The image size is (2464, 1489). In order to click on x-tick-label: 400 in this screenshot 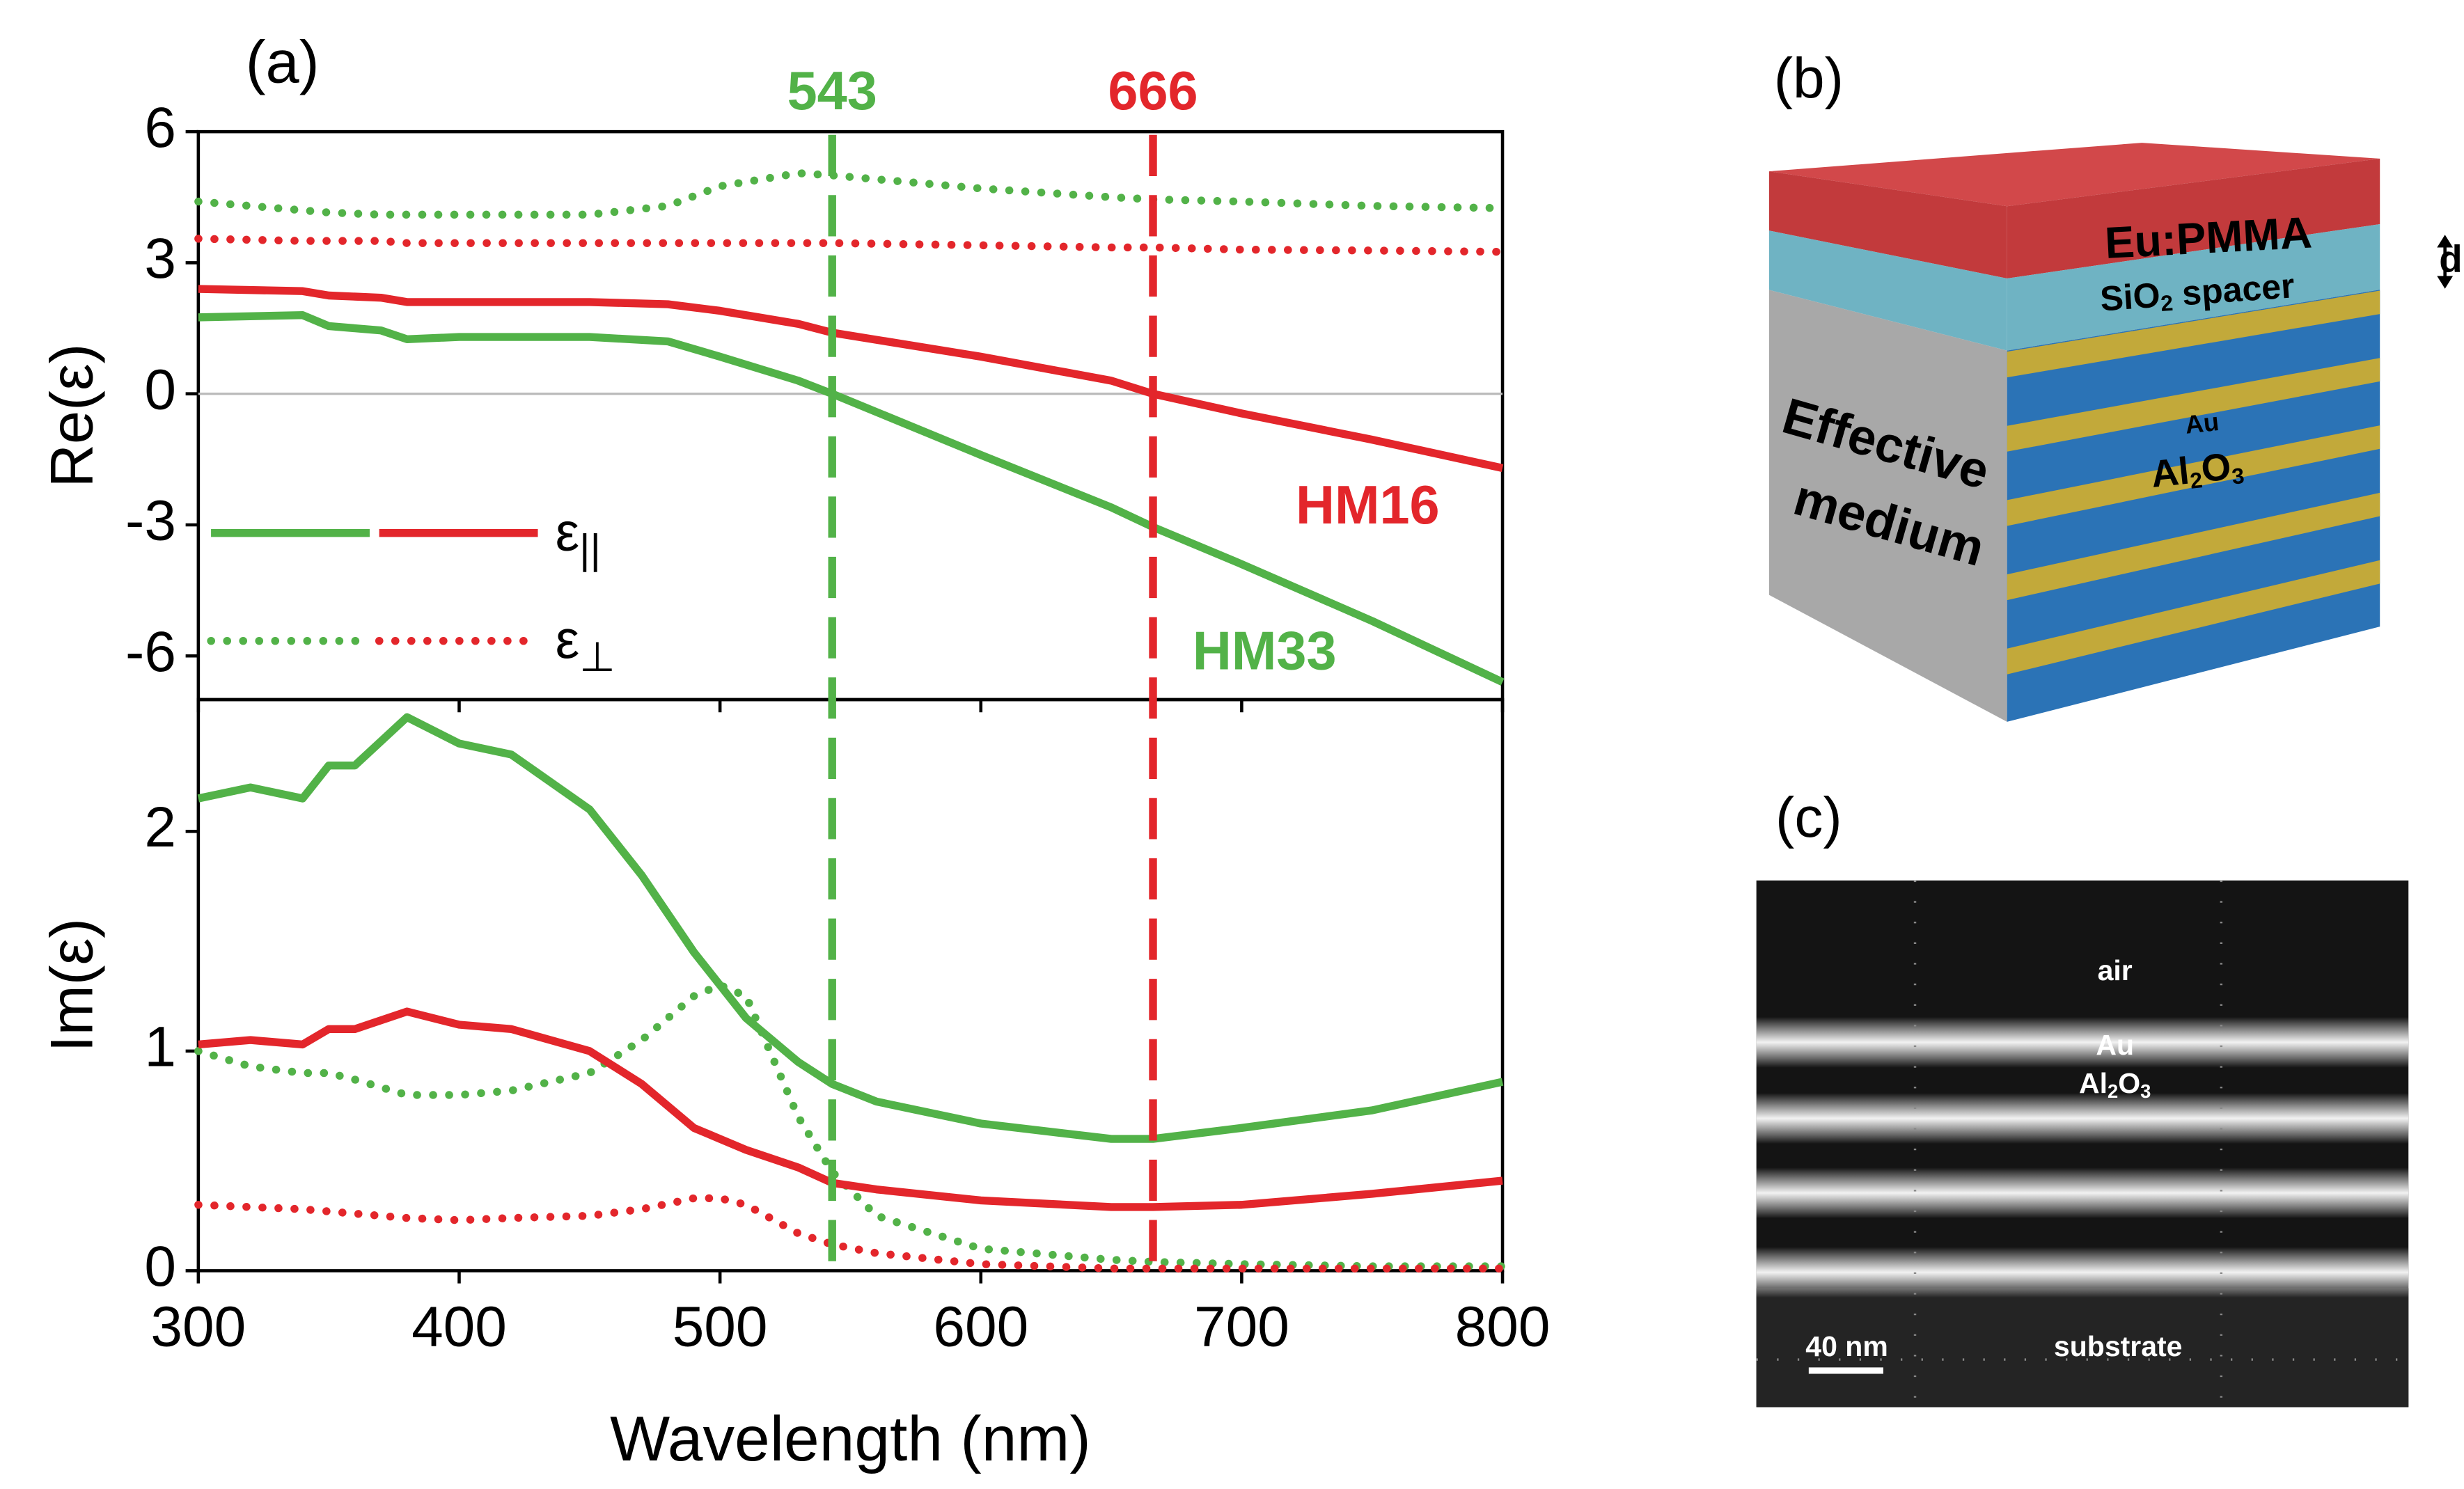, I will do `click(459, 1327)`.